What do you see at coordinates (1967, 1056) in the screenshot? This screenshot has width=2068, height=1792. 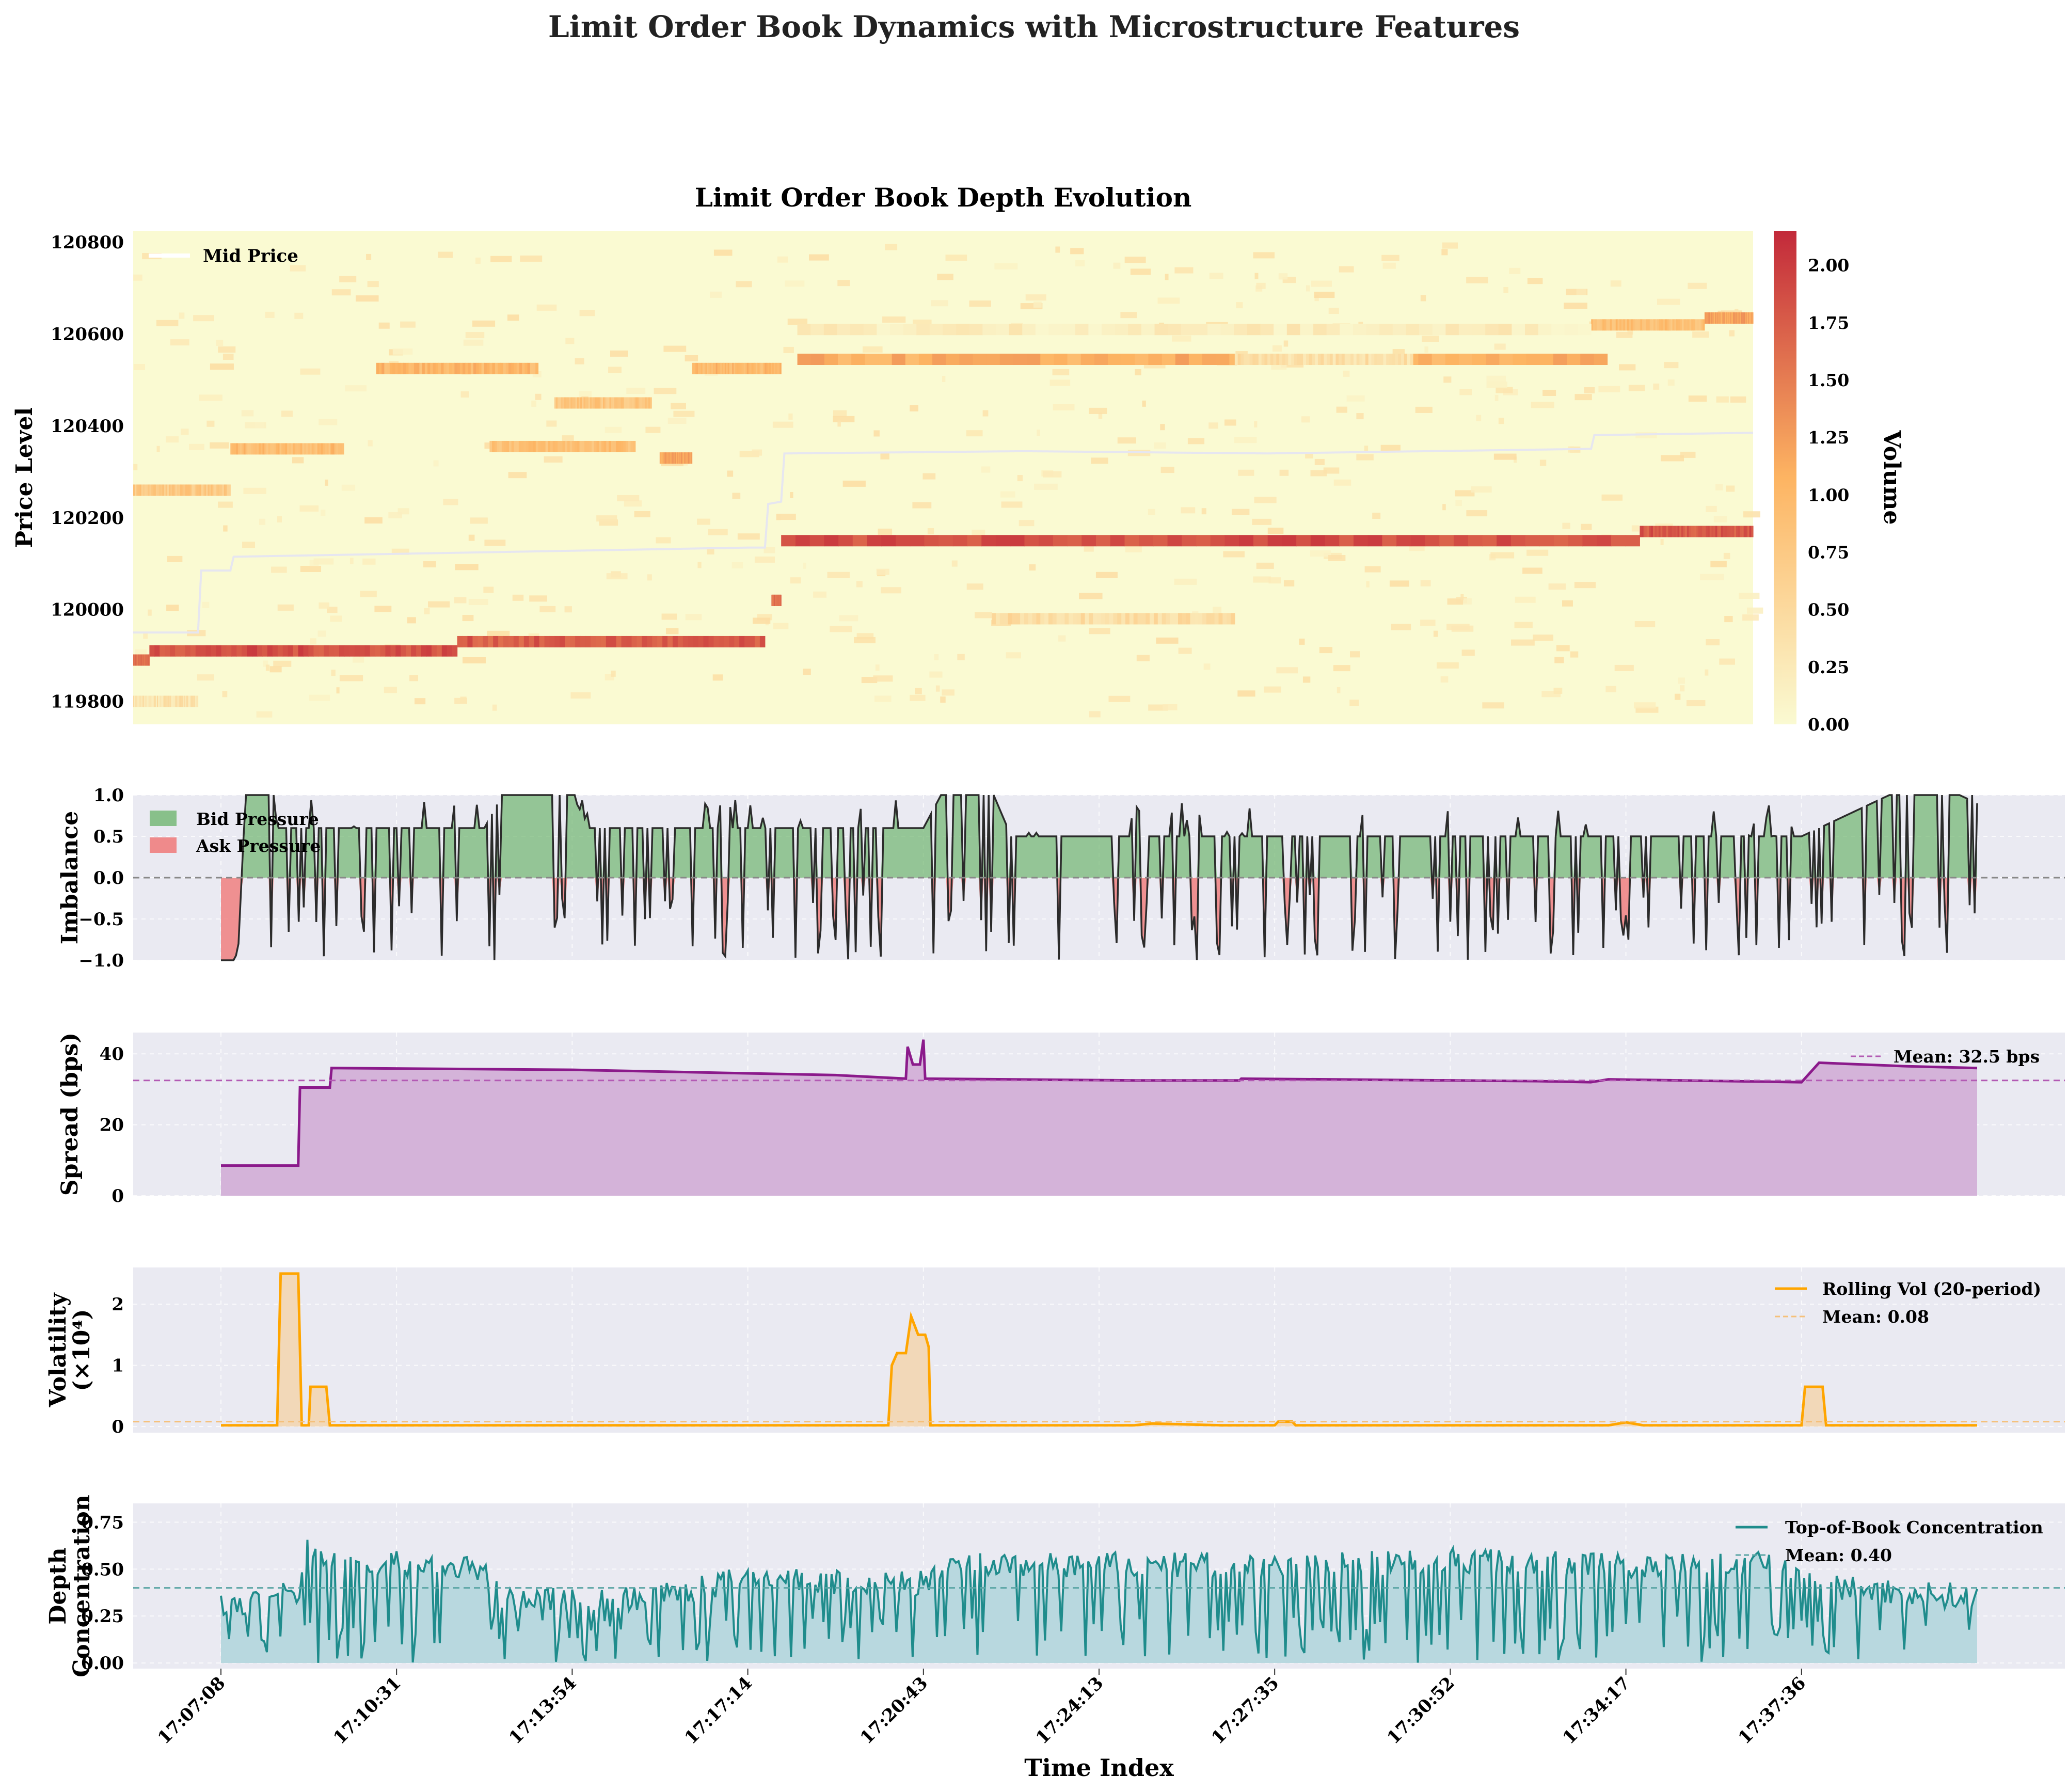 I see `legend-label-spread-mean: Mean: 32.5 bps` at bounding box center [1967, 1056].